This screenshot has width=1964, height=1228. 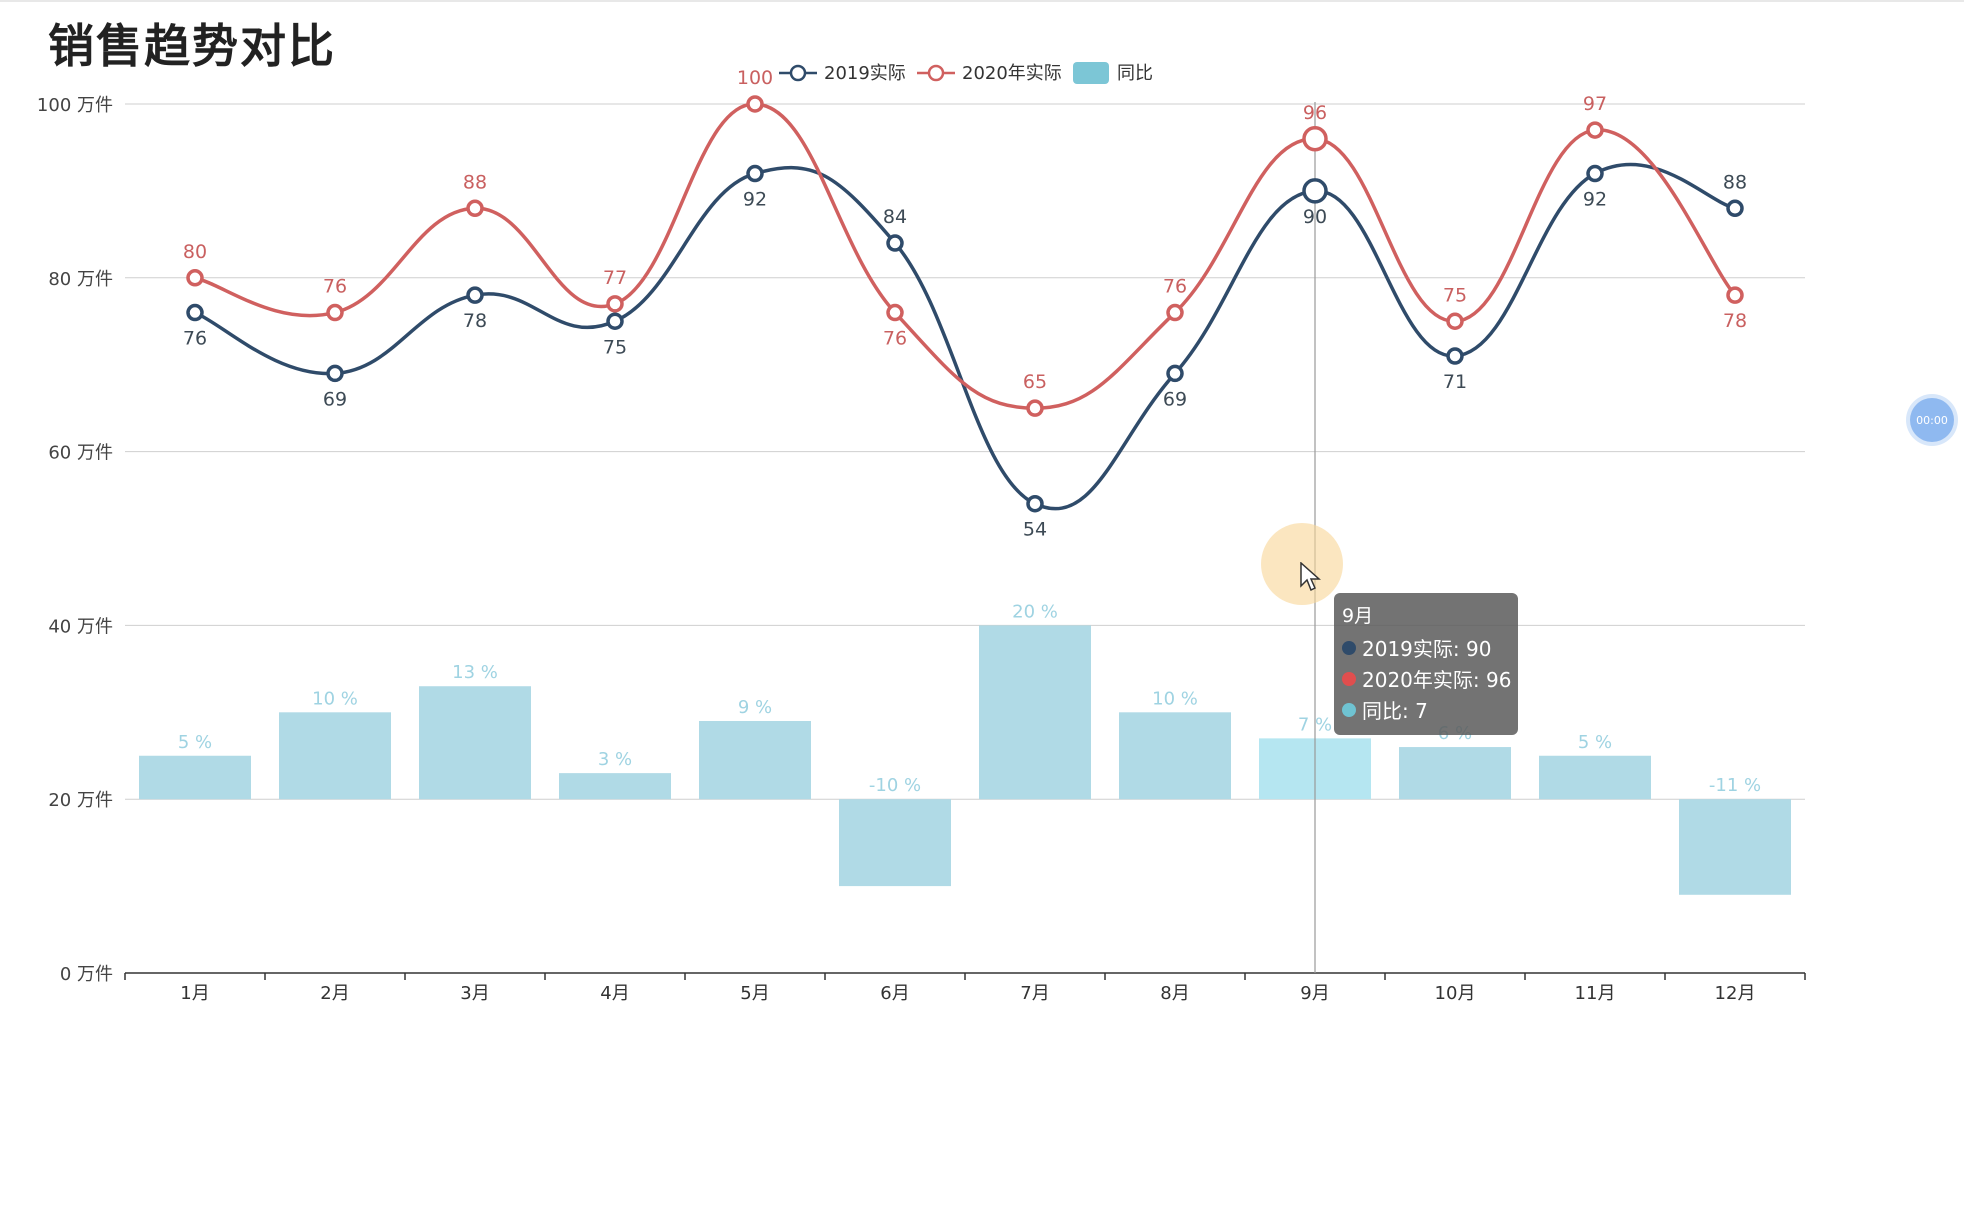 I want to click on timer-badge: 00:00, so click(x=1932, y=420).